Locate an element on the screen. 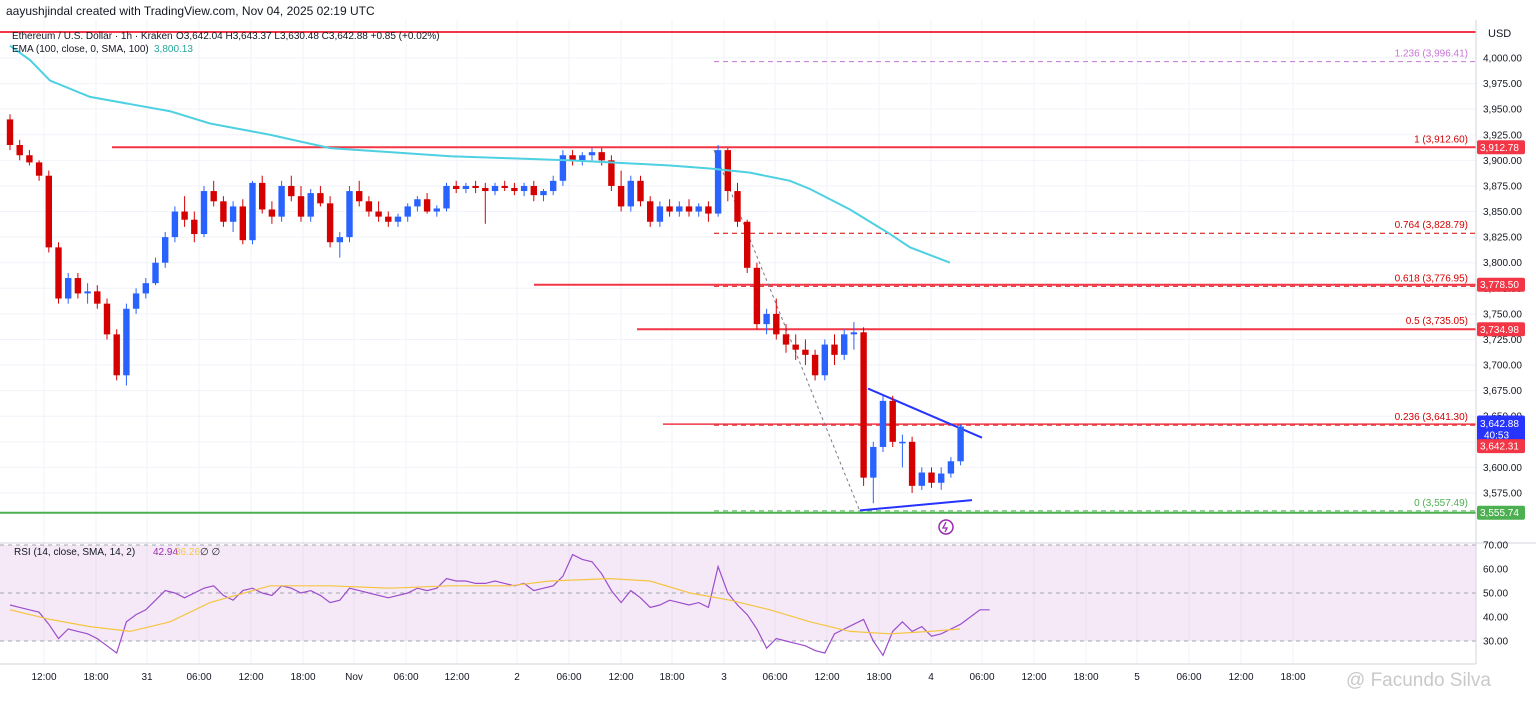  trend-drawings is located at coordinates (848, 330).